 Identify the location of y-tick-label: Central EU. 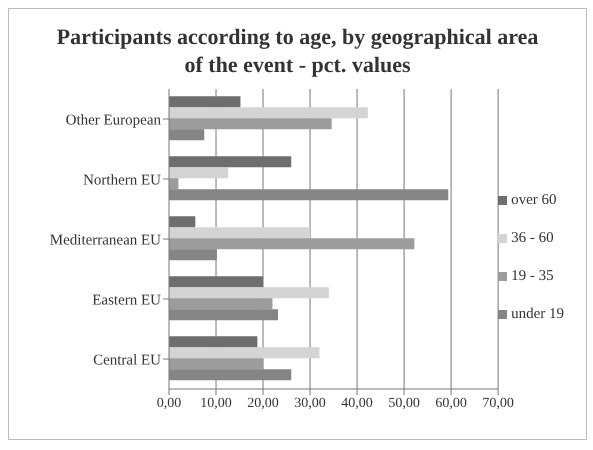
(127, 360).